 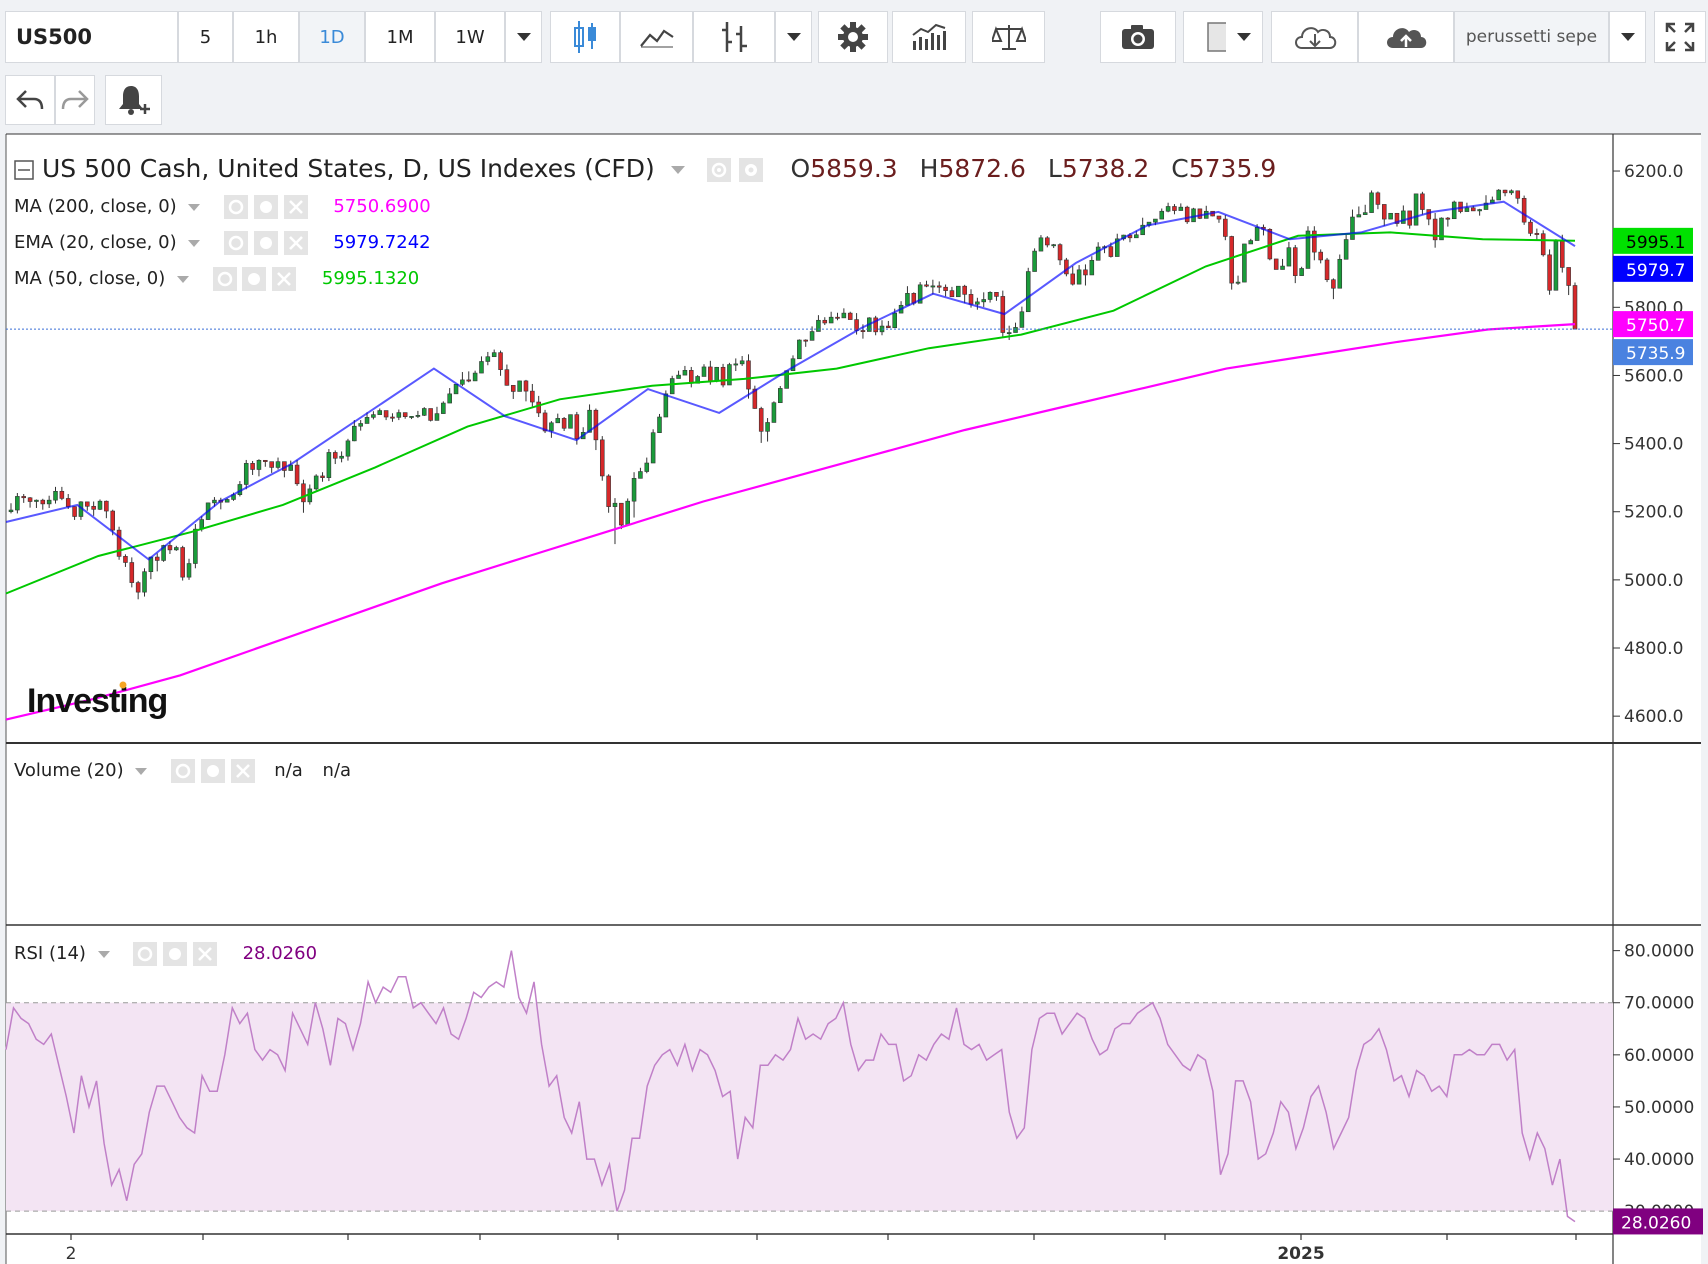 What do you see at coordinates (1531, 37) in the screenshot?
I see `user-menu: perussetti sepe` at bounding box center [1531, 37].